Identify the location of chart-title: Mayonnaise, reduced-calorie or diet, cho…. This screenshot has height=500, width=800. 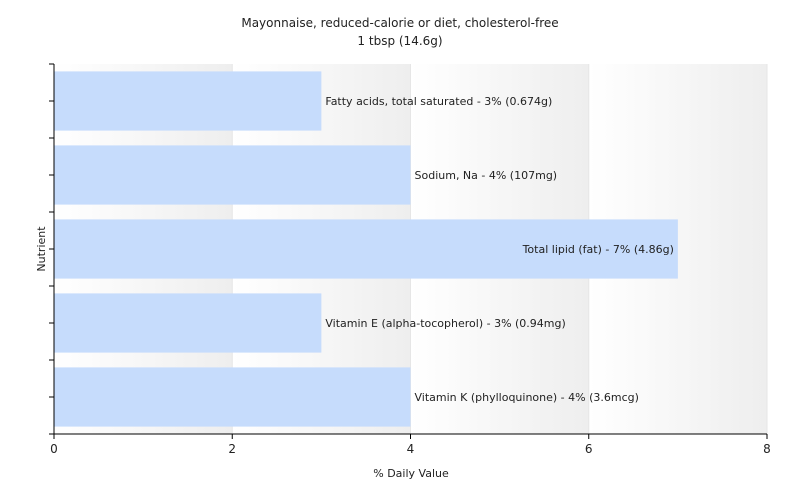
(399, 23).